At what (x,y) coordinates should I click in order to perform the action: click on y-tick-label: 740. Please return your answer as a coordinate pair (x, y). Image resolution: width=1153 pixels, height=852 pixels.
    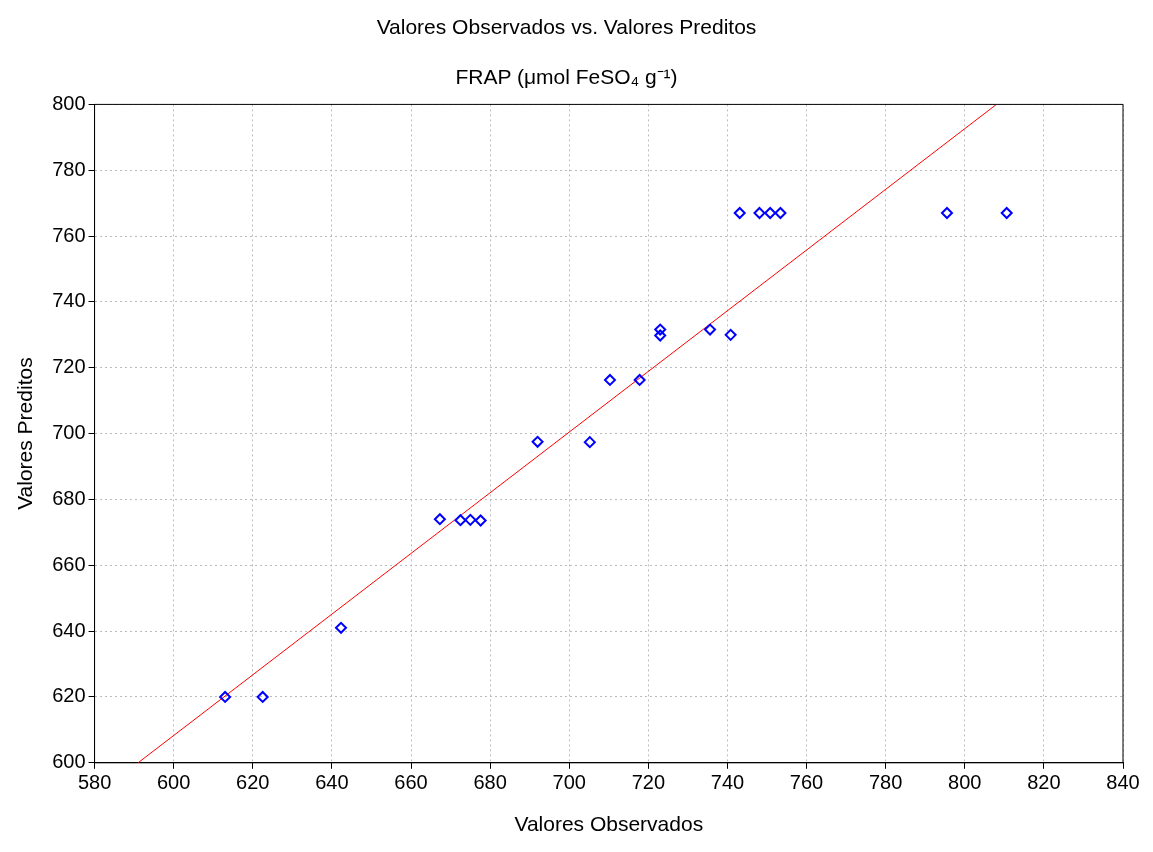
    Looking at the image, I should click on (69, 300).